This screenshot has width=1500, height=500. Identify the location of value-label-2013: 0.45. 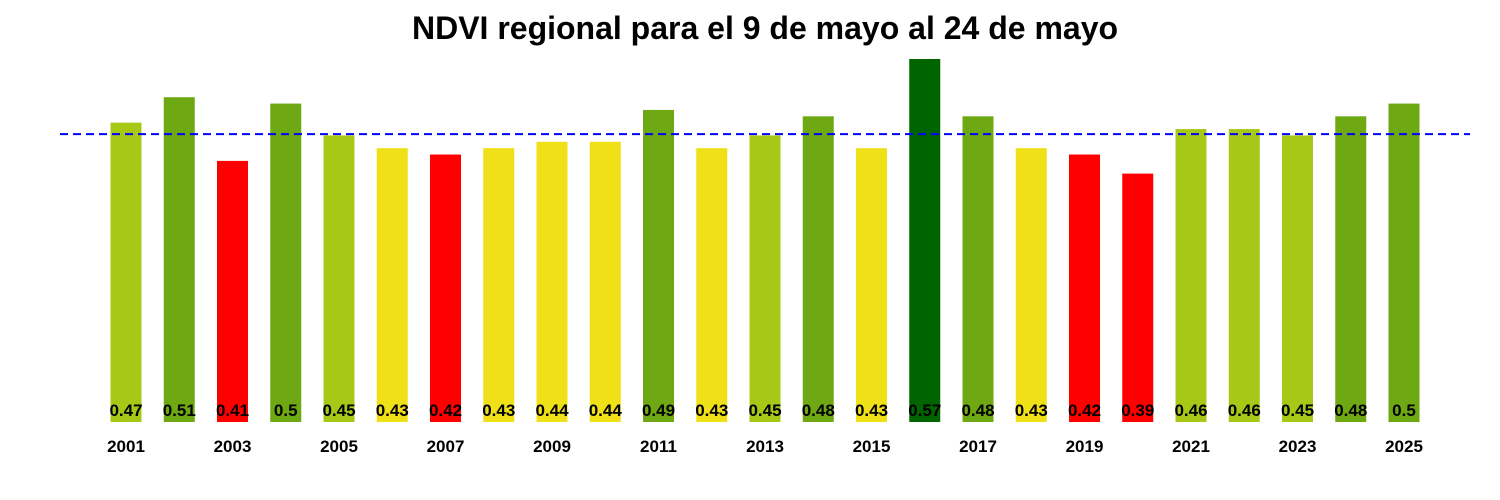
(764, 410).